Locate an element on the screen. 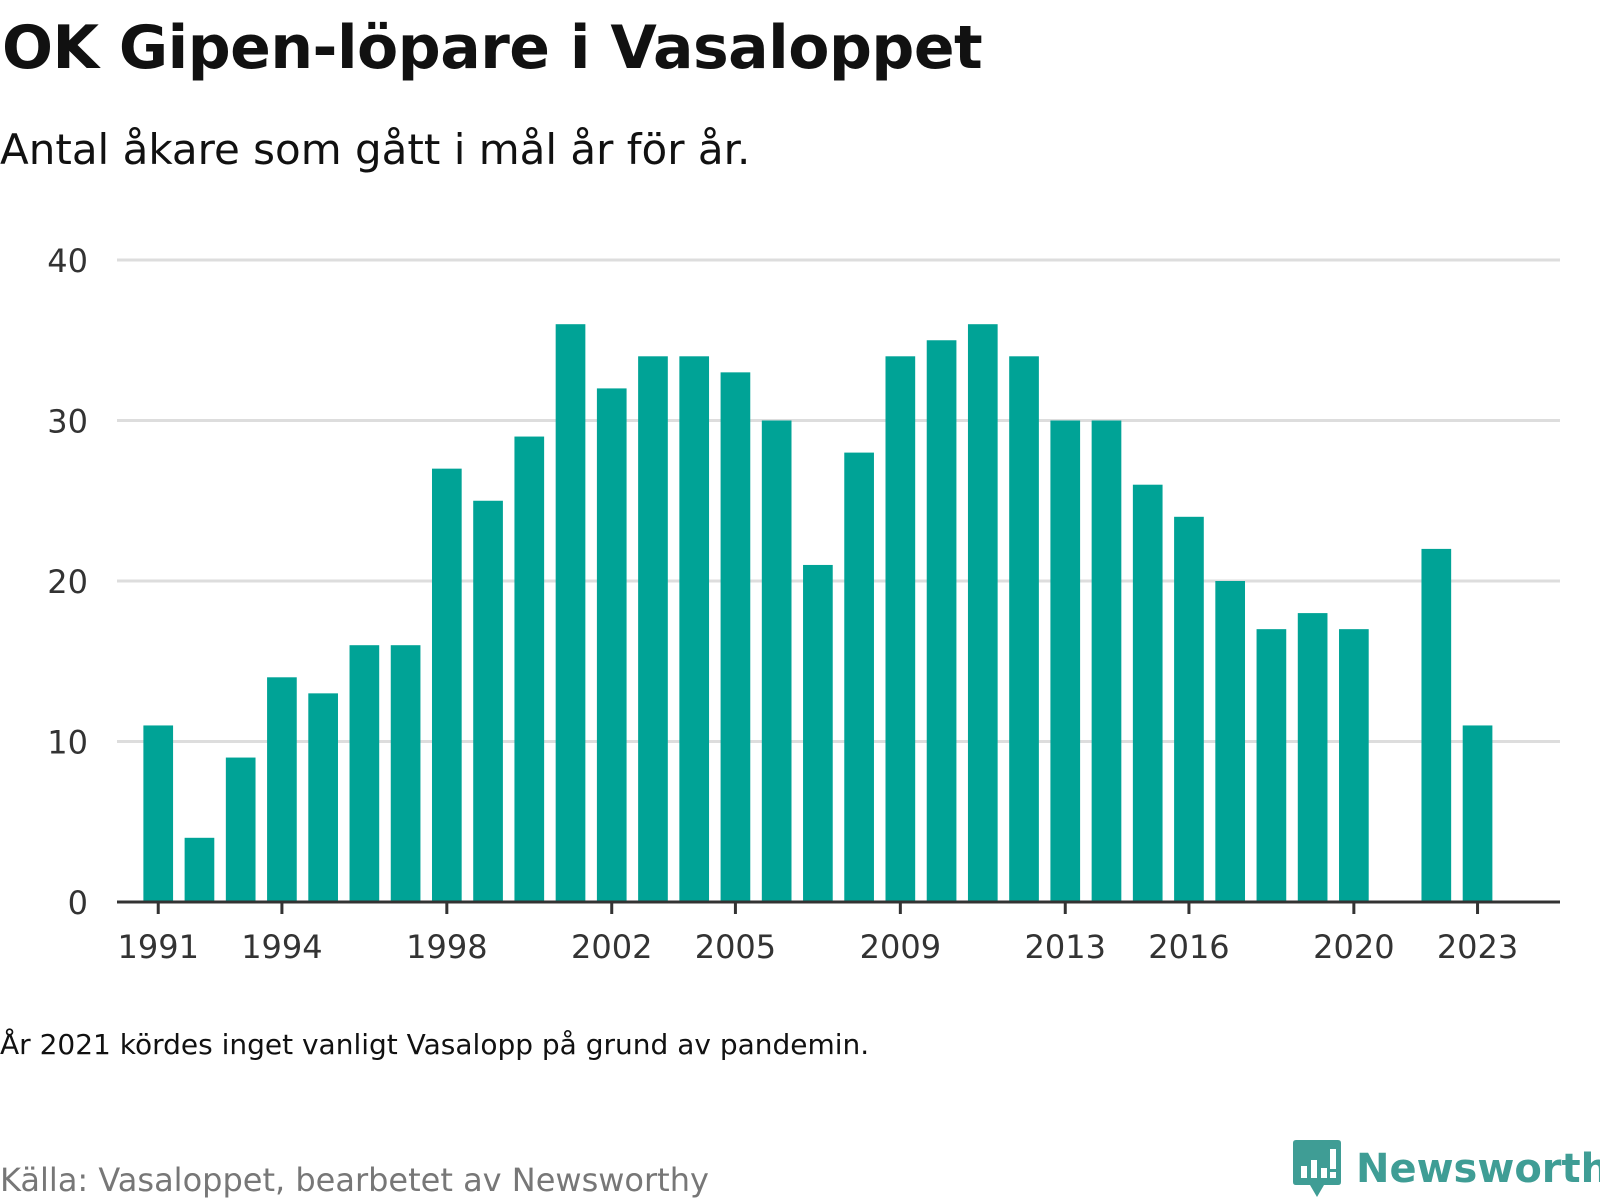 The height and width of the screenshot is (1200, 1600). brand-logo: Newsworthy is located at coordinates (1446, 1169).